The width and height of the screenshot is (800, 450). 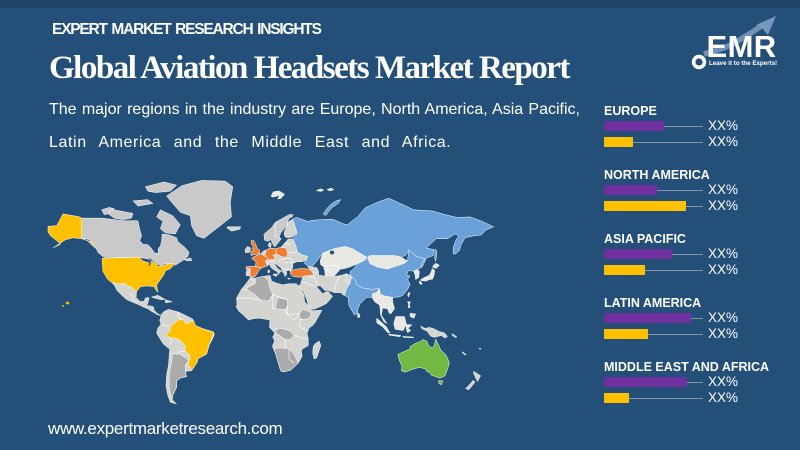 I want to click on svg-text: Leave it to the Experts!, so click(x=743, y=63).